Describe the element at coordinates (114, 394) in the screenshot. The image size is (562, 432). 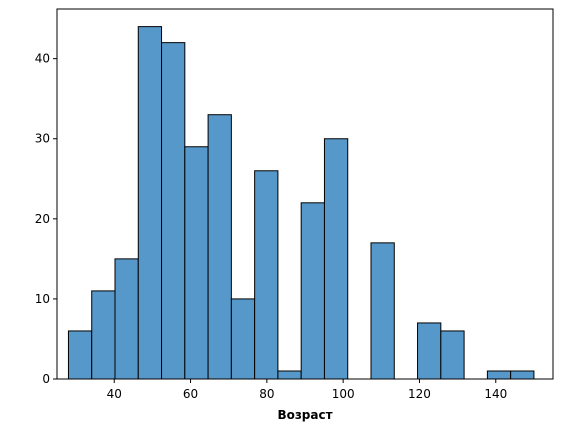
I see `x-tick-label: 40` at that location.